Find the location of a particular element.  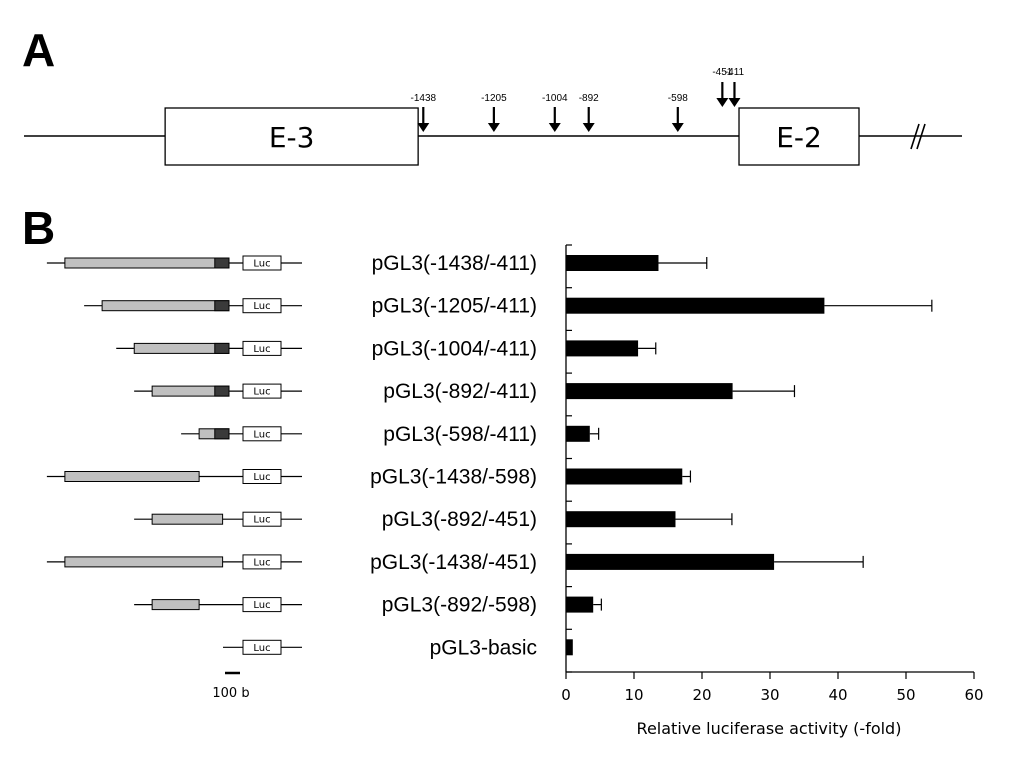

construct-label: pGL3(-1205/-411) is located at coordinates (454, 306).